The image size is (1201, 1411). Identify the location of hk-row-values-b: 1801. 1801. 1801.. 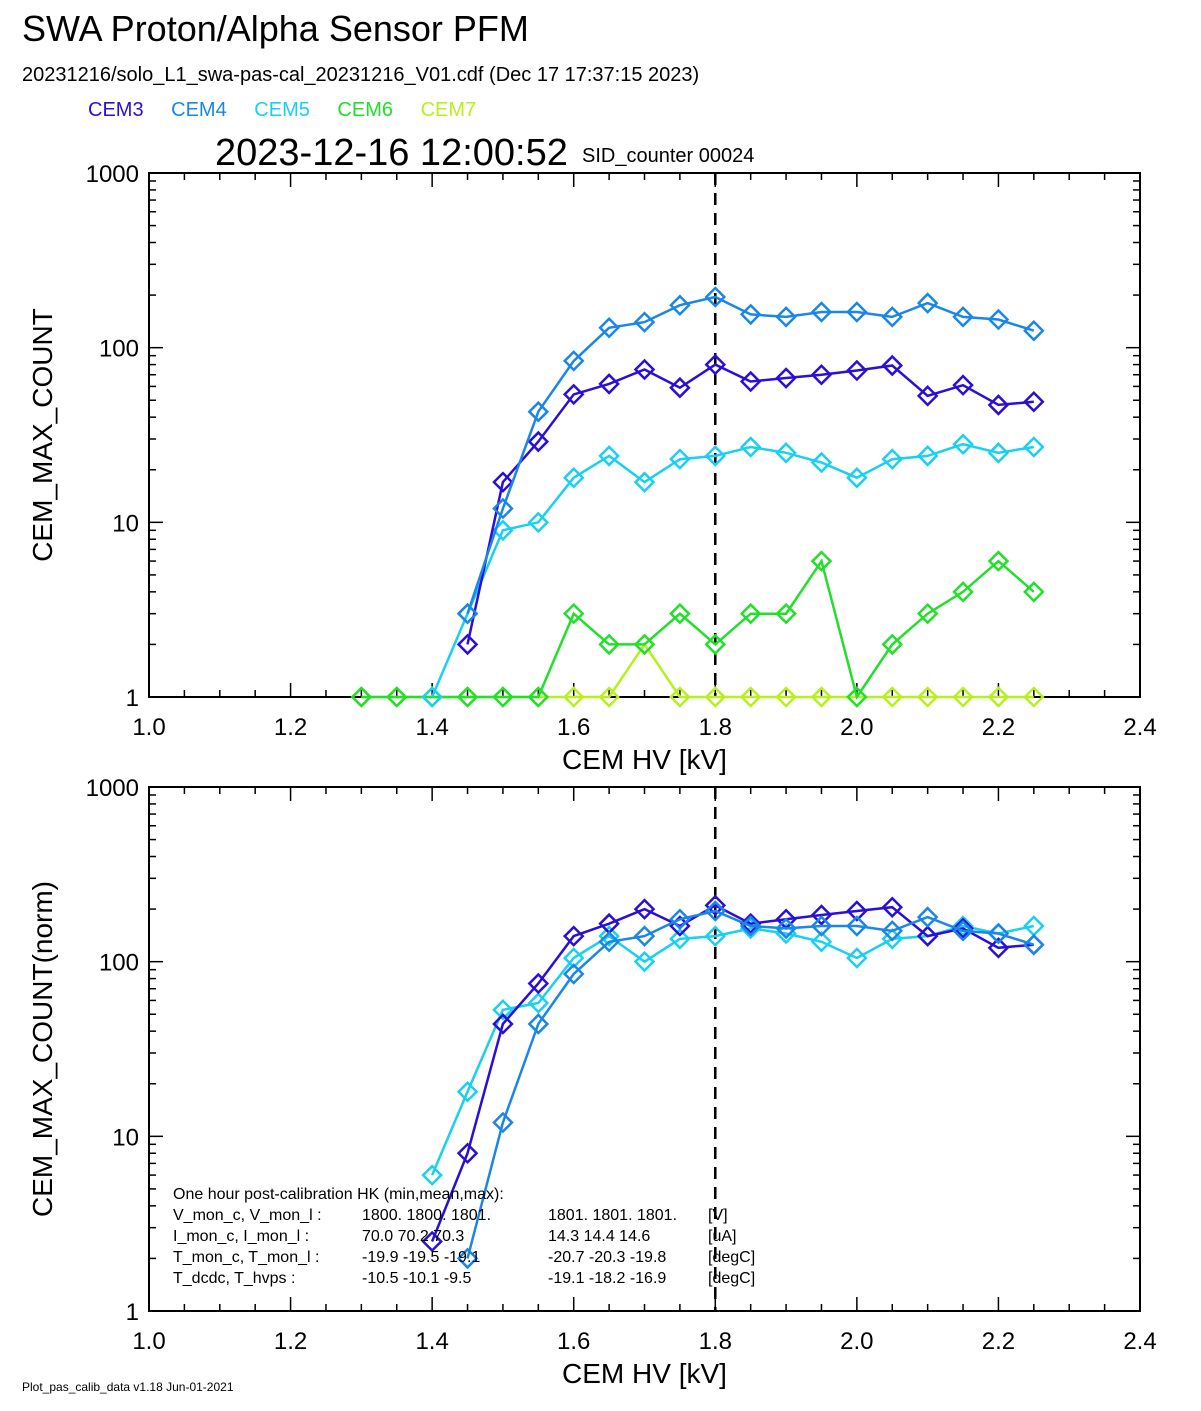
(612, 1215).